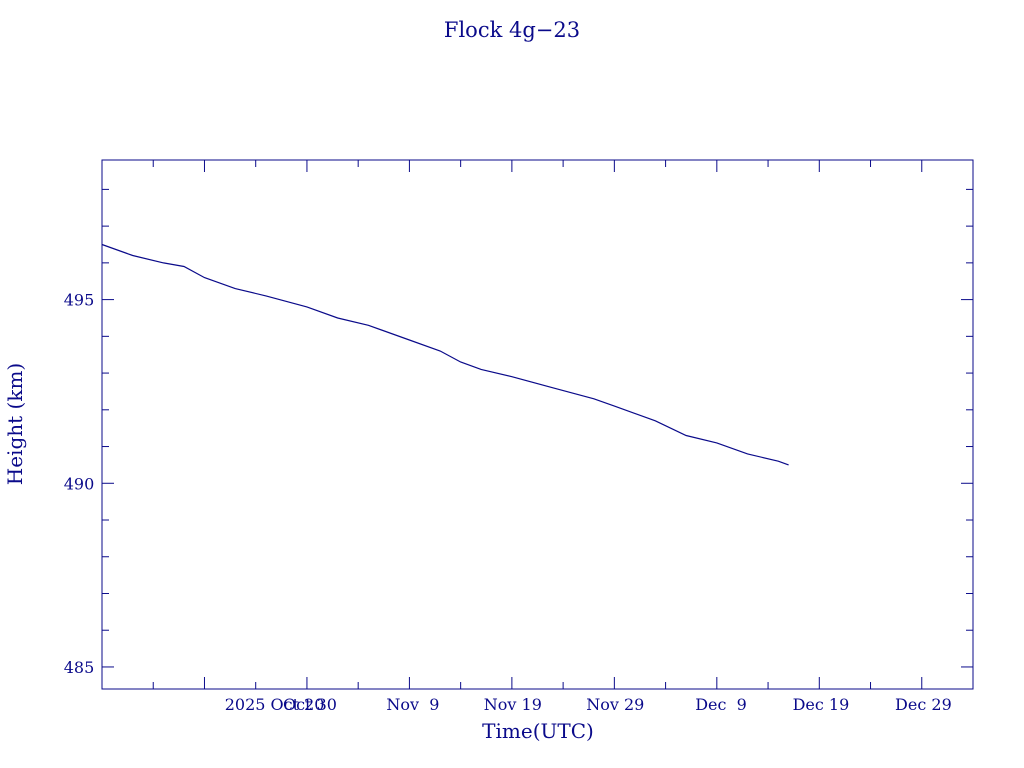  What do you see at coordinates (275, 704) in the screenshot?
I see `x-tick-label: 2025 Oct 20` at bounding box center [275, 704].